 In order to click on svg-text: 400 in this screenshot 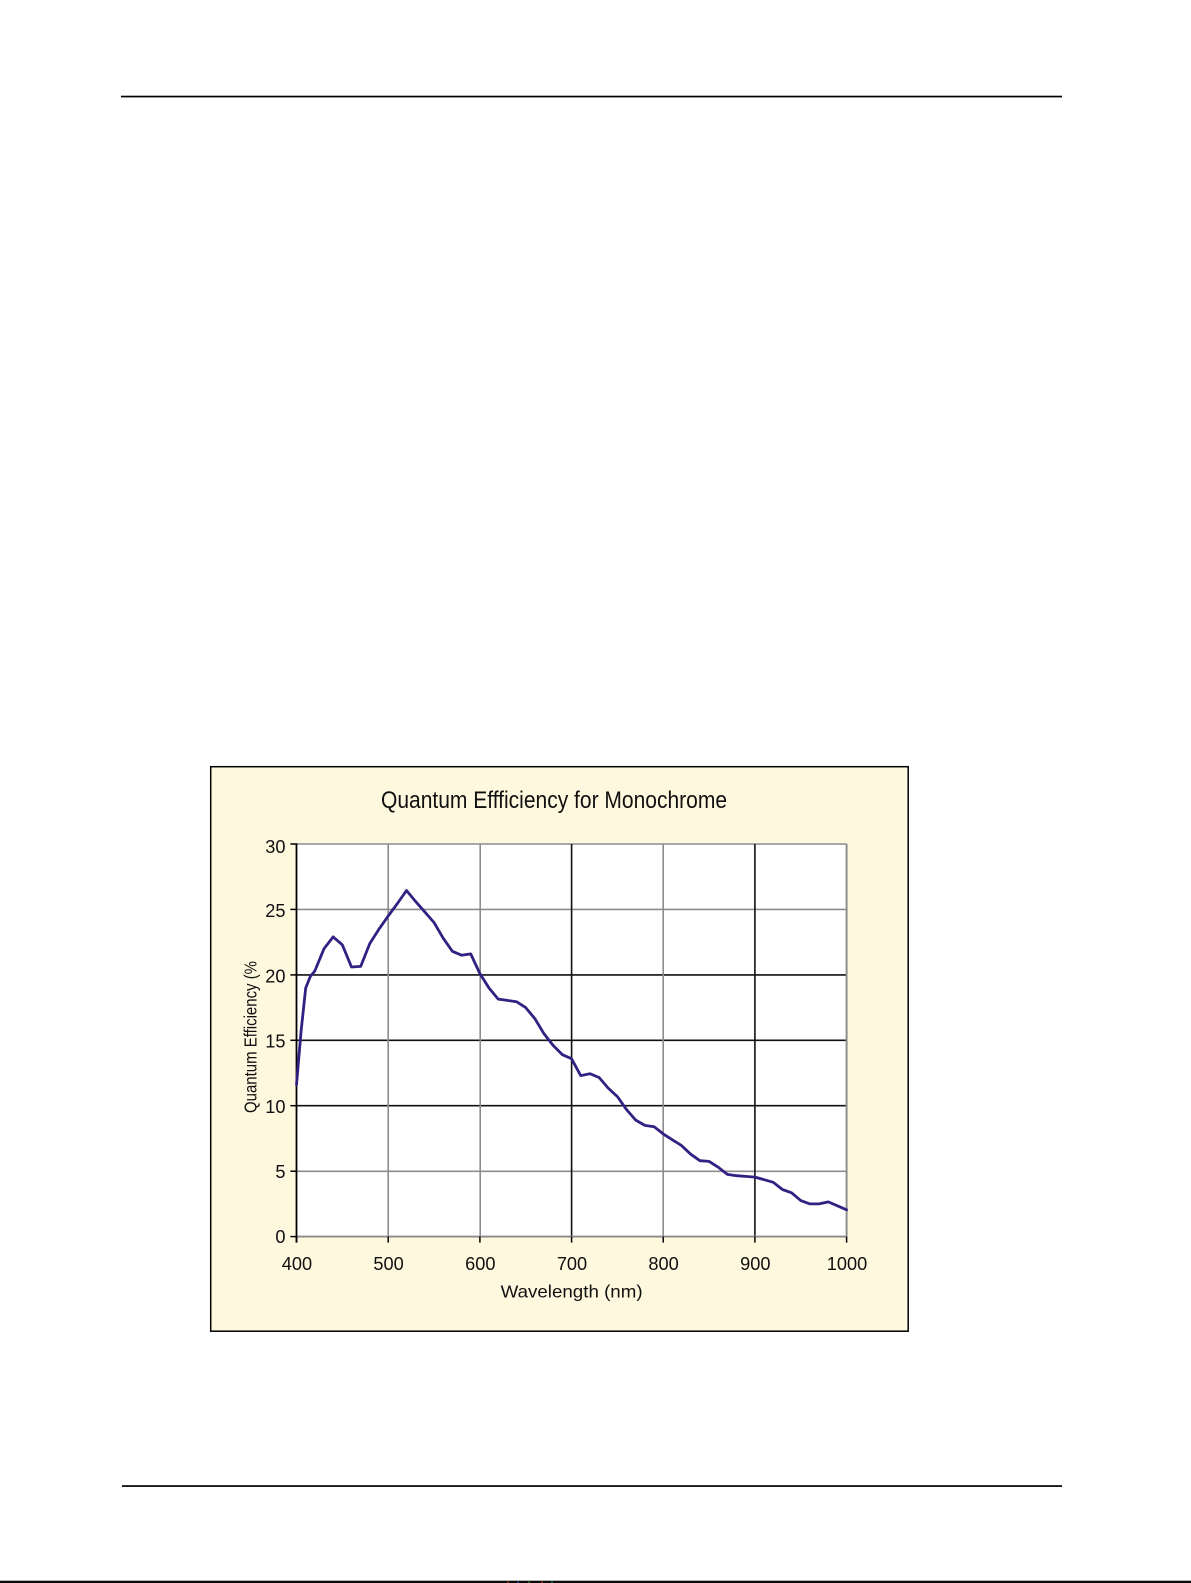, I will do `click(297, 1264)`.